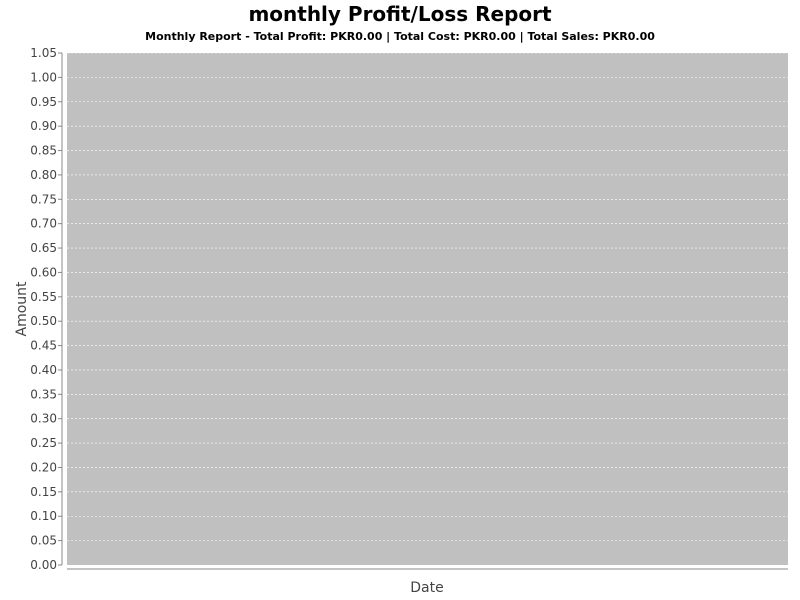  I want to click on y-tick-label: 0.95, so click(43, 102).